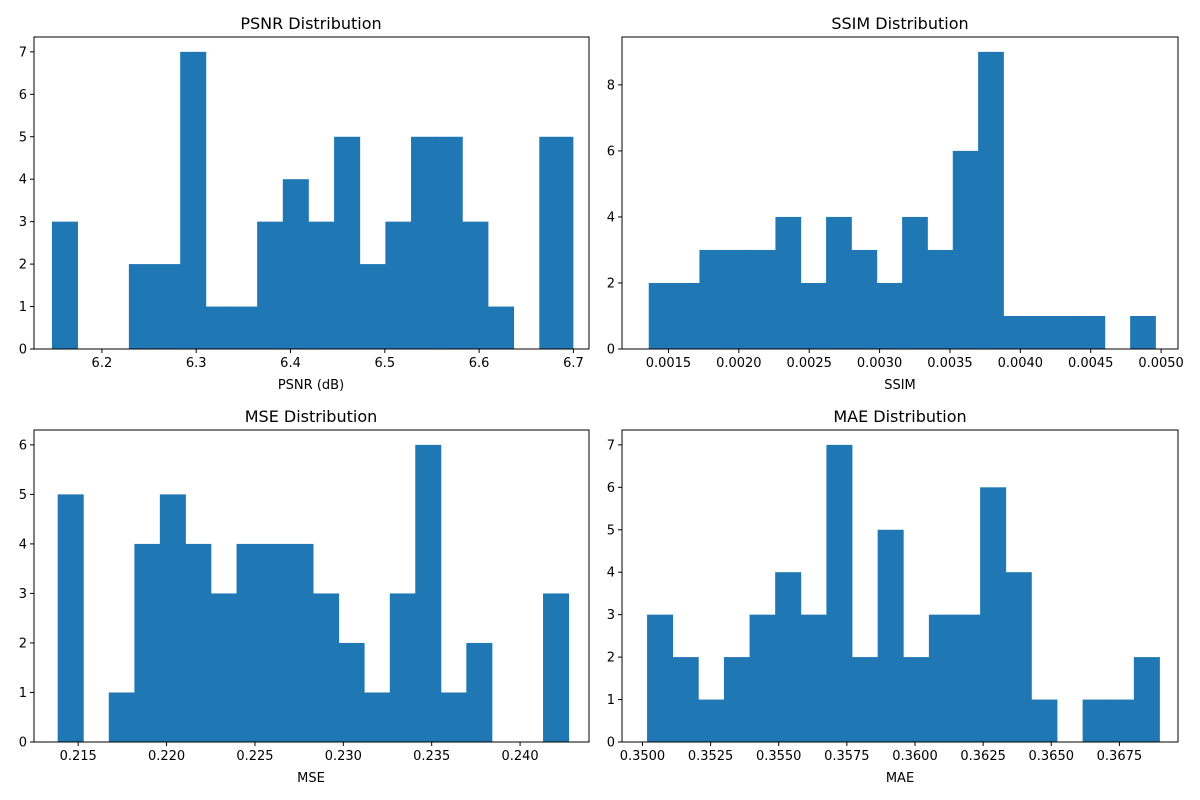 Image resolution: width=1200 pixels, height=800 pixels. Describe the element at coordinates (26, 201) in the screenshot. I see `y-axis-ticks: 0 1 2 3 4 5 6 7` at that location.